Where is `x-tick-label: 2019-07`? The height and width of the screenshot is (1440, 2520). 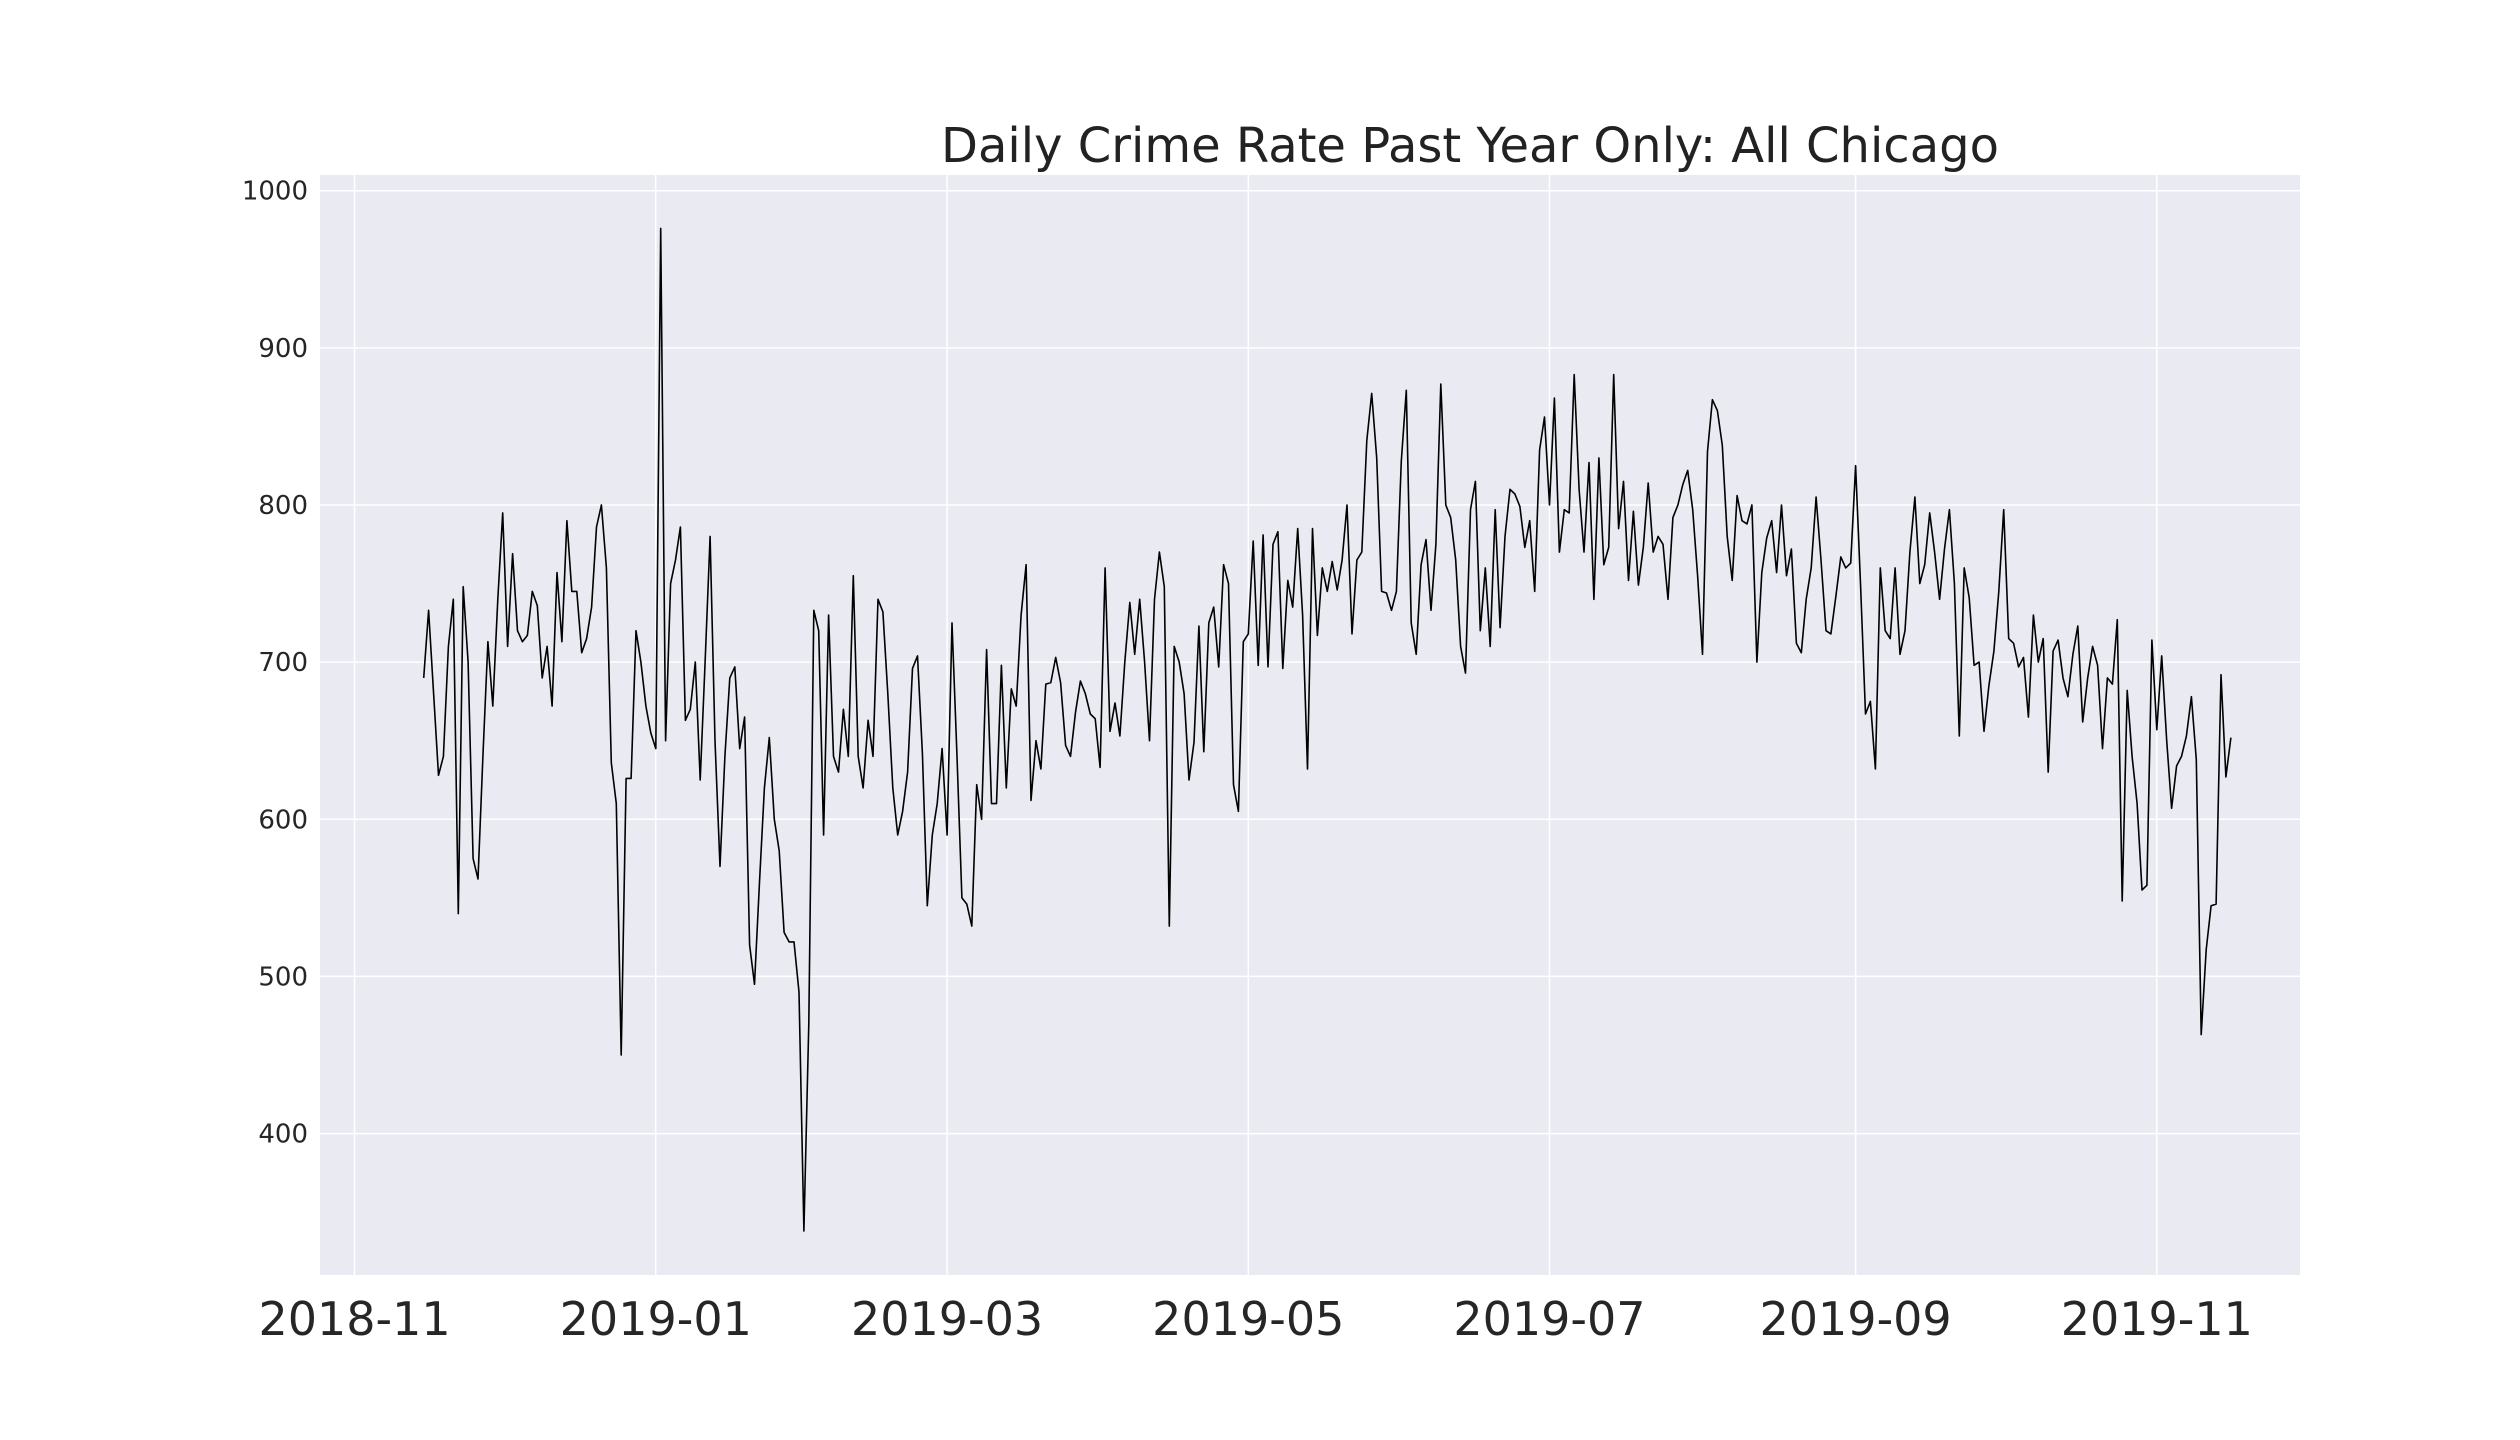
x-tick-label: 2019-07 is located at coordinates (1549, 1319).